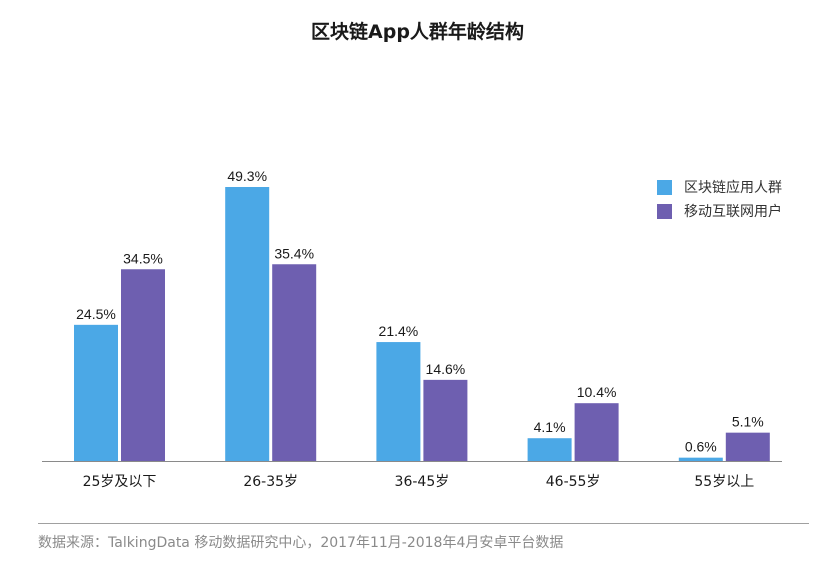  What do you see at coordinates (270, 482) in the screenshot?
I see `x-tick-label: 26-35岁` at bounding box center [270, 482].